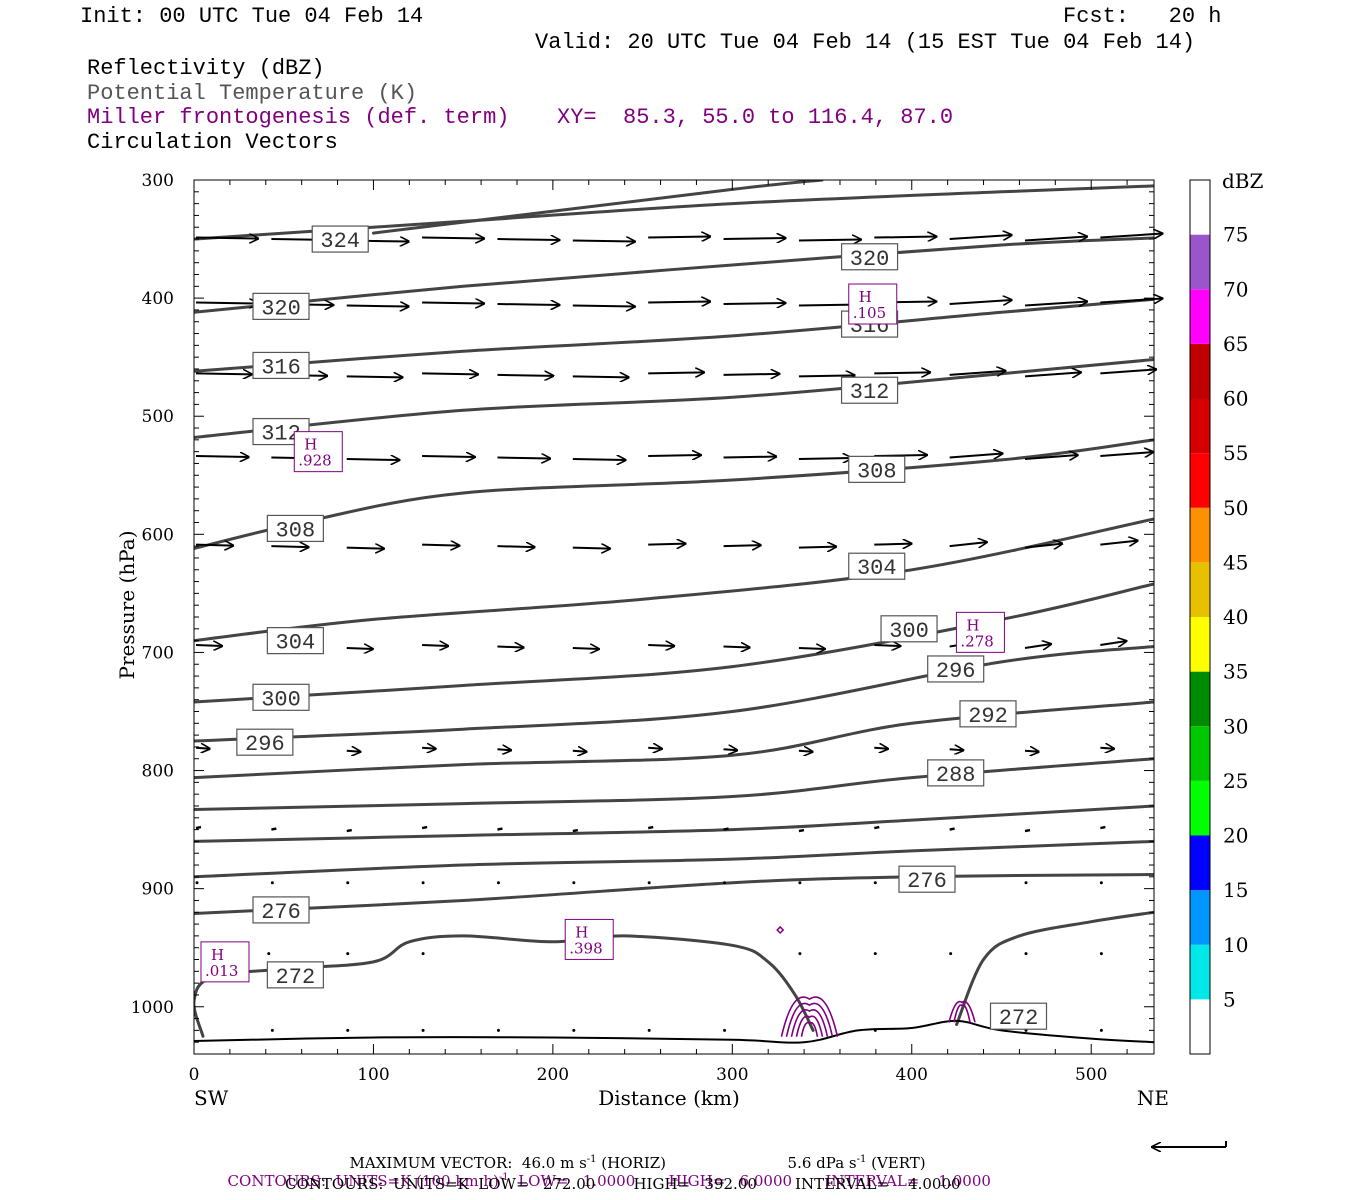 Image resolution: width=1350 pixels, height=1200 pixels. I want to click on maximum-vector-legend: MAXIMUM VECTOR: 46.0 m s-1 (HORIZ), so click(503, 1155).